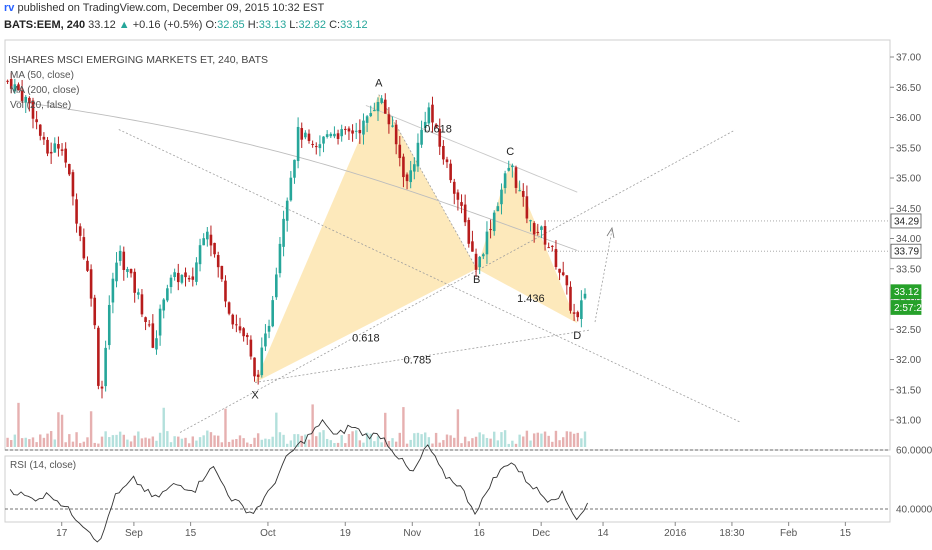 The width and height of the screenshot is (932, 550). Describe the element at coordinates (675, 533) in the screenshot. I see `time-tick-label: 2016` at that location.